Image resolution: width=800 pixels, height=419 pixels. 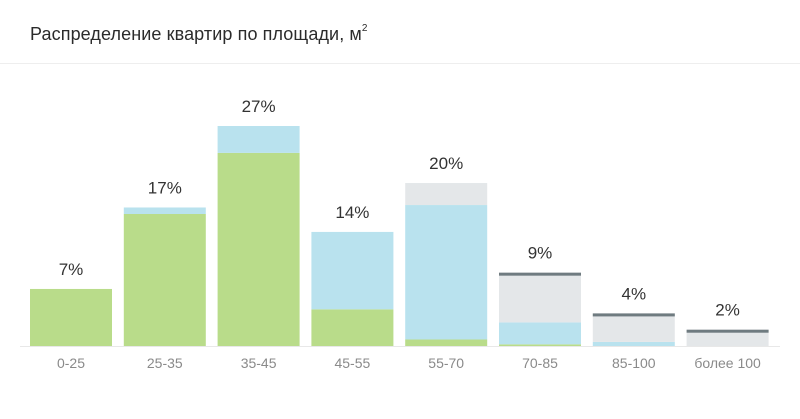 What do you see at coordinates (540, 253) in the screenshot?
I see `bar-6-value-label: 9%` at bounding box center [540, 253].